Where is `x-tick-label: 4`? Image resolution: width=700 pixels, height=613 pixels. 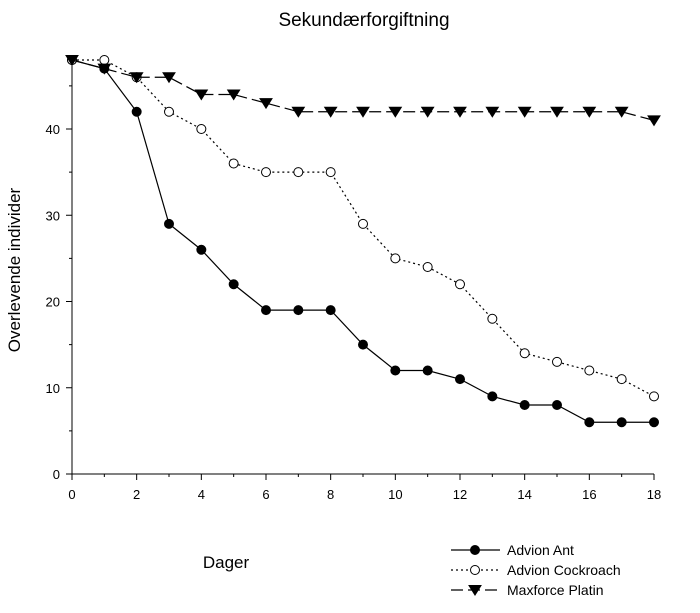
x-tick-label: 4 is located at coordinates (201, 494).